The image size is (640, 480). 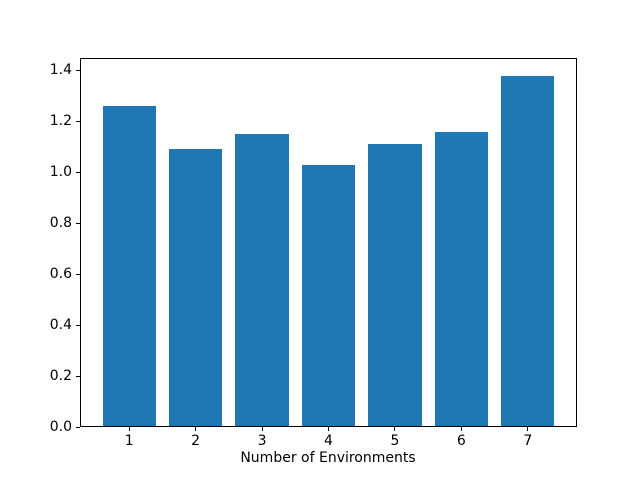 I want to click on y-tick-label: 0.2, so click(x=60, y=376).